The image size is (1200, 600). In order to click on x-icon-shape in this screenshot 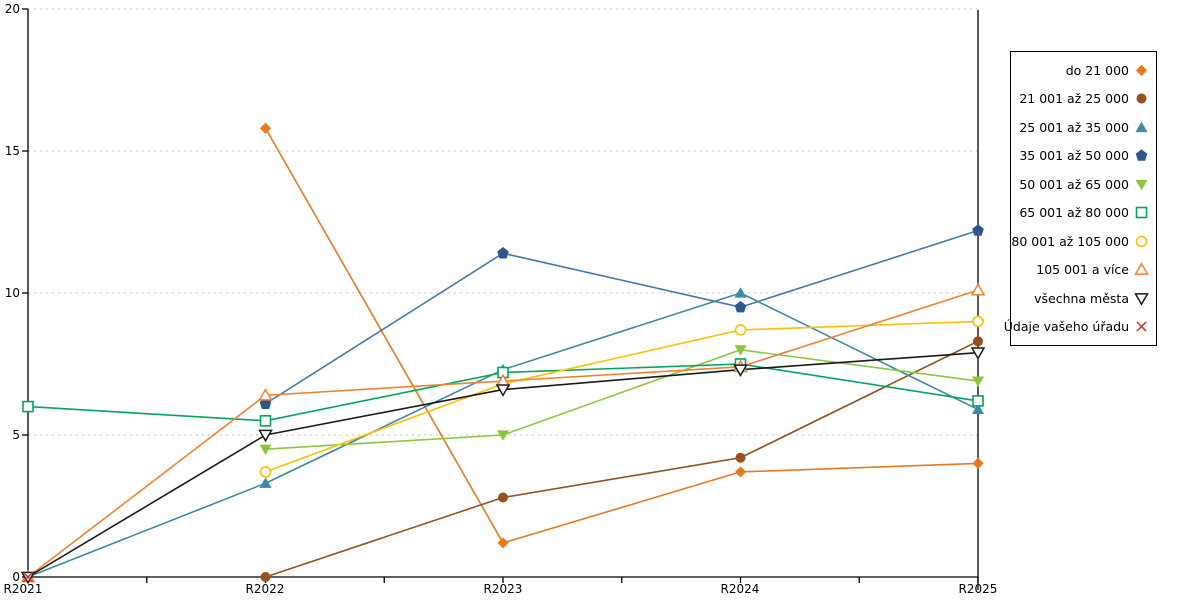, I will do `click(1141, 326)`.